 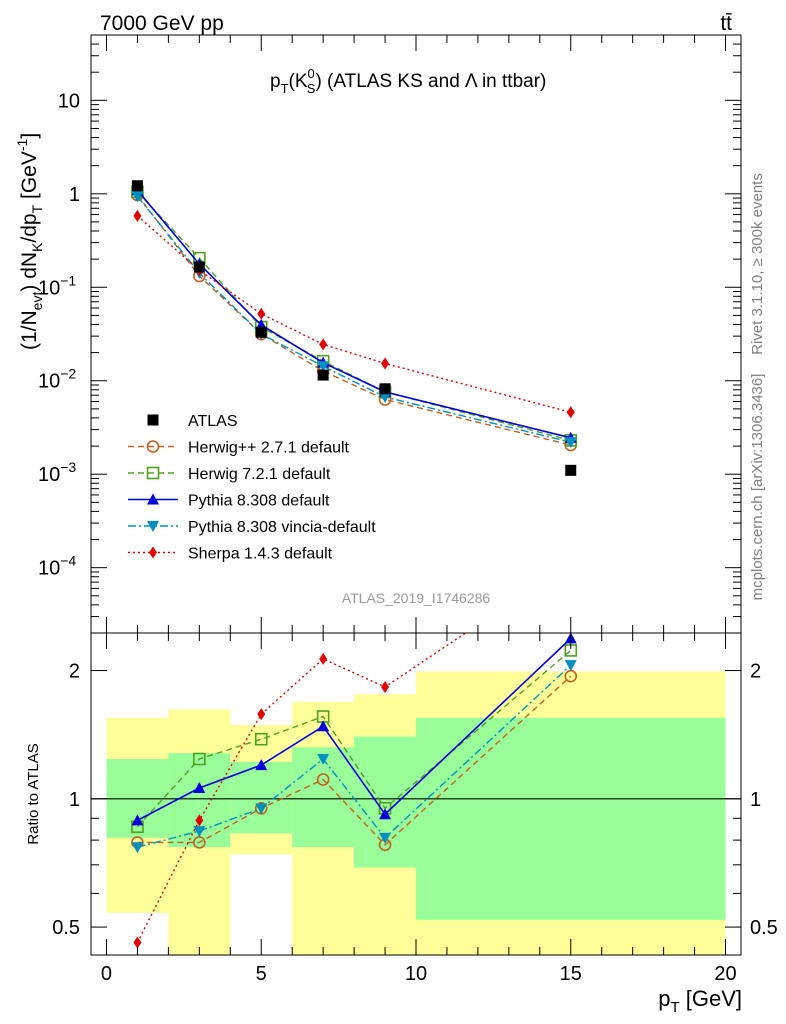 I want to click on y-tick-label: 10⁻⁴, so click(x=57, y=566).